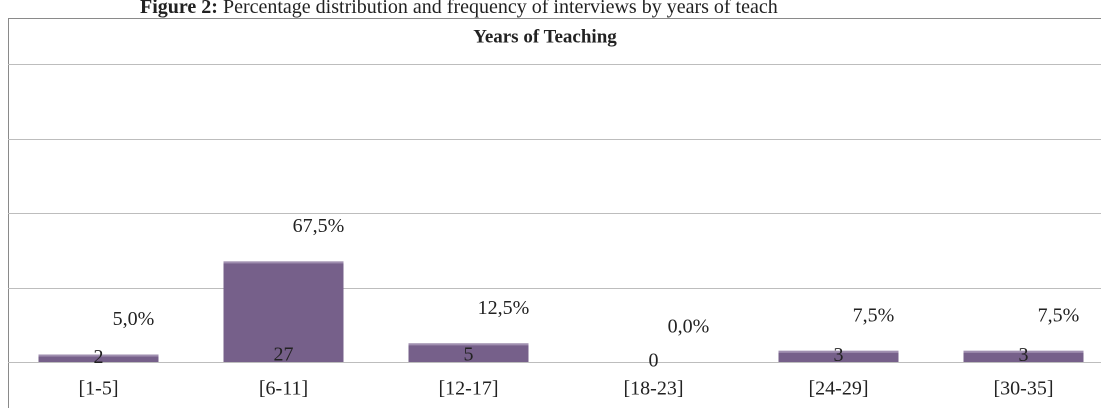 The image size is (1101, 413). What do you see at coordinates (284, 355) in the screenshot?
I see `count-label: 27` at bounding box center [284, 355].